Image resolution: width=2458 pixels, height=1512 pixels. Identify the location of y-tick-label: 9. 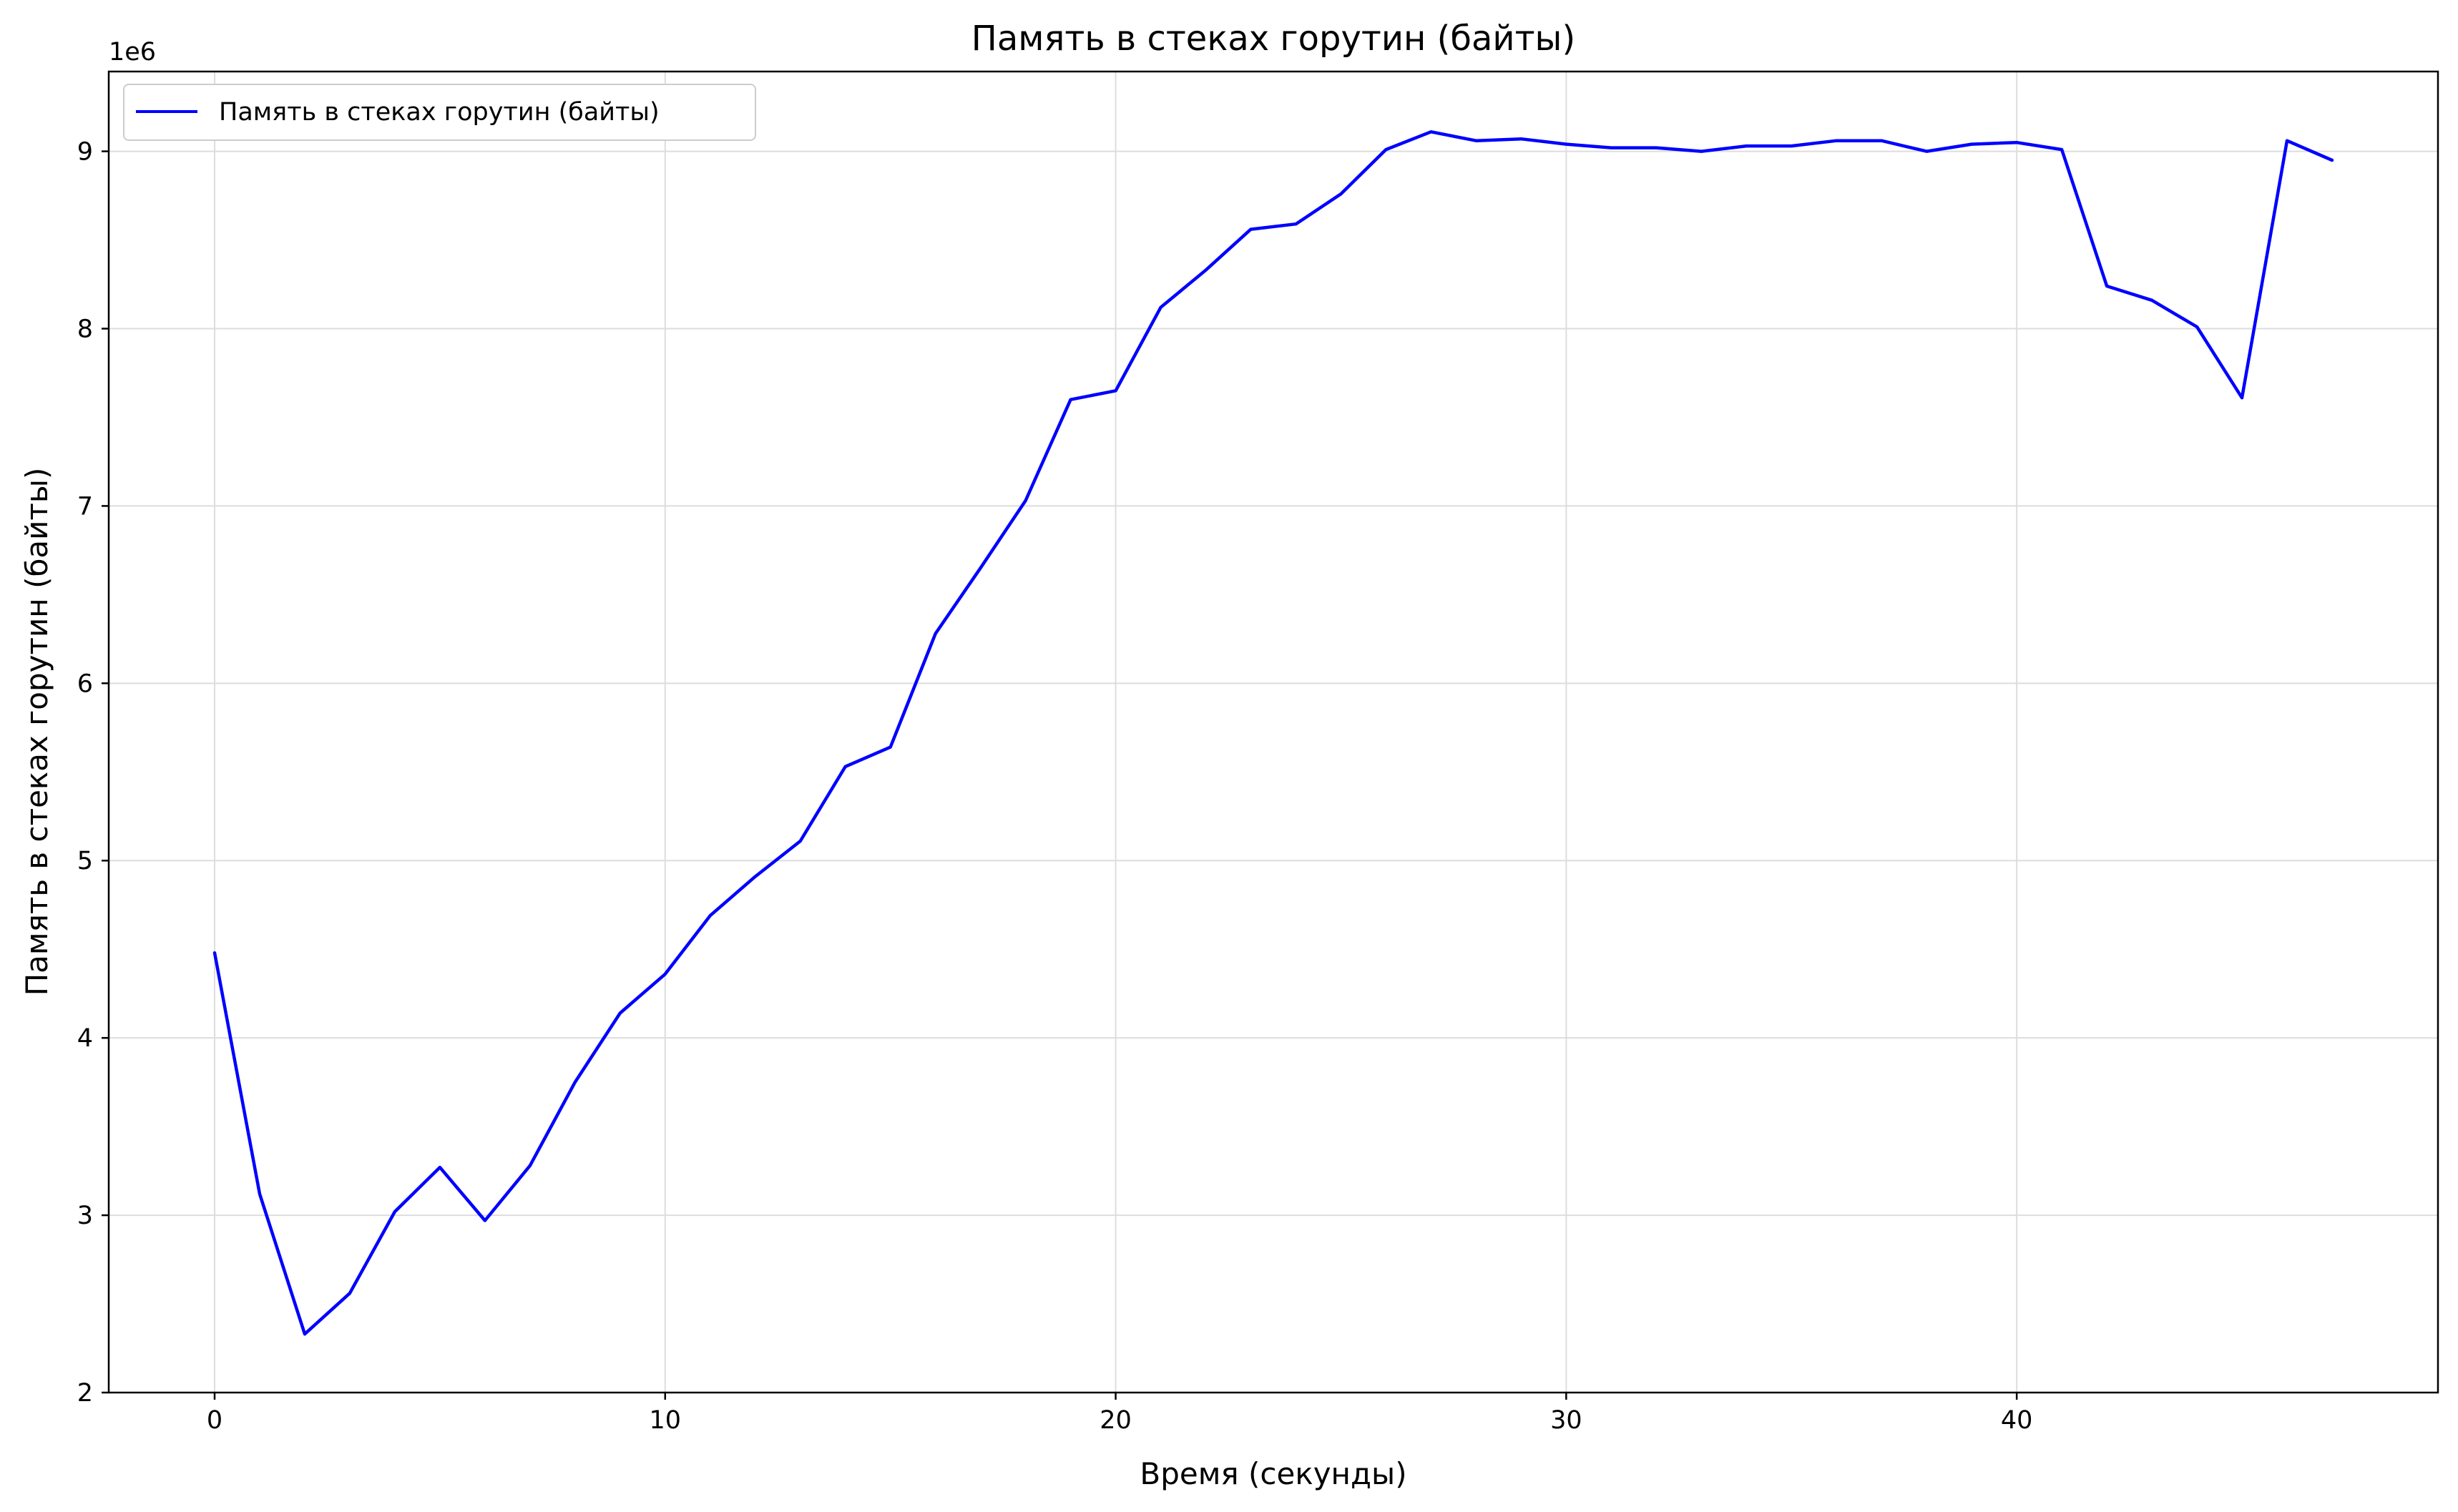
(85, 152).